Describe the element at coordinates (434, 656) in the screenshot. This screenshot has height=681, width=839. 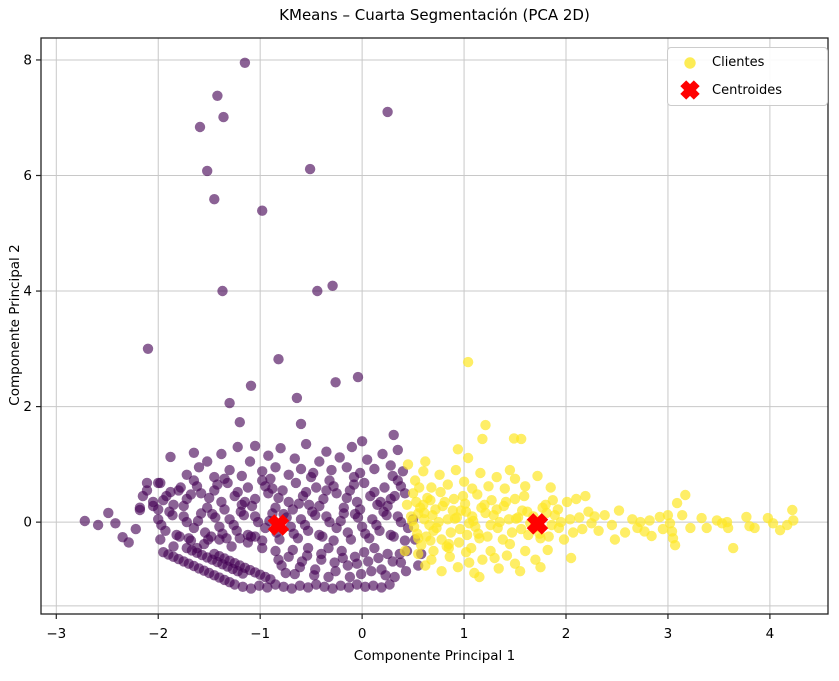
I see `x-axis-label: Componente Principal 1` at that location.